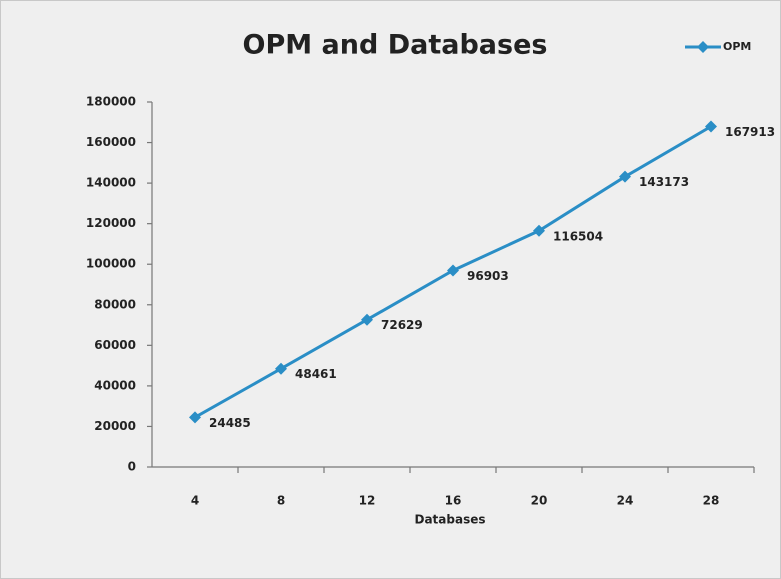  What do you see at coordinates (316, 374) in the screenshot?
I see `data-label: 48461` at bounding box center [316, 374].